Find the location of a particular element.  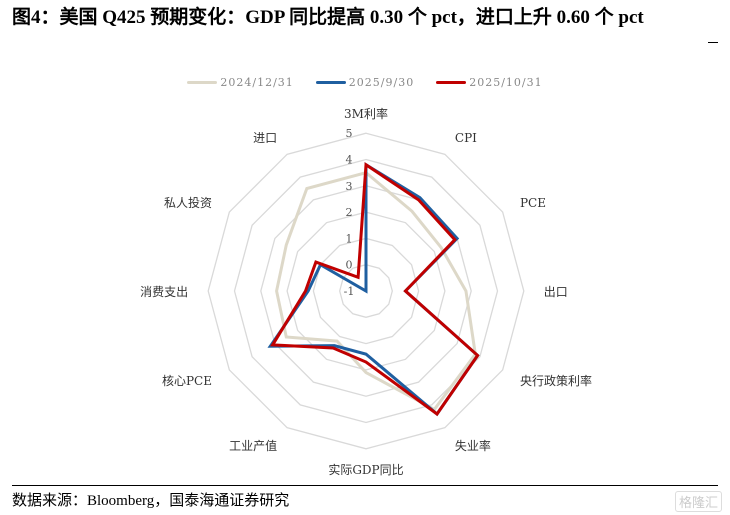

divider is located at coordinates (365, 485).